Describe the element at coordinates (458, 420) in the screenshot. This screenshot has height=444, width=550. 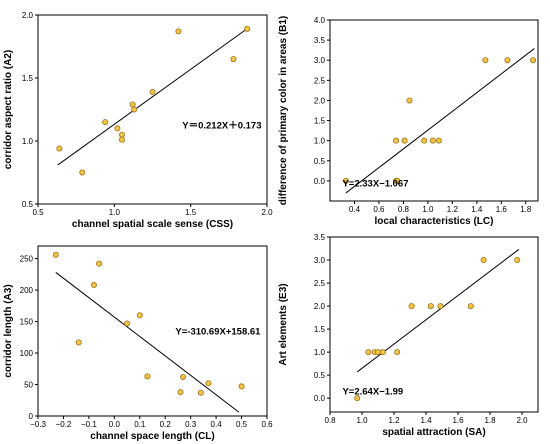
I see `chart-4-x-tick-label: 1.6` at that location.